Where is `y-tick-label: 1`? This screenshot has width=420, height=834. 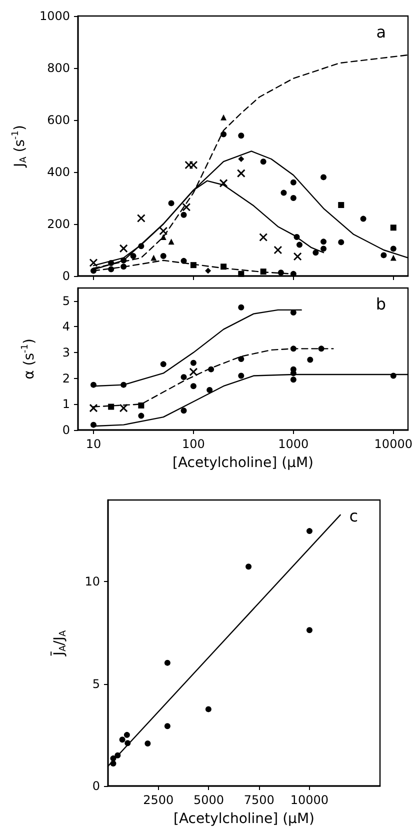 y-tick-label: 1 is located at coordinates (66, 404).